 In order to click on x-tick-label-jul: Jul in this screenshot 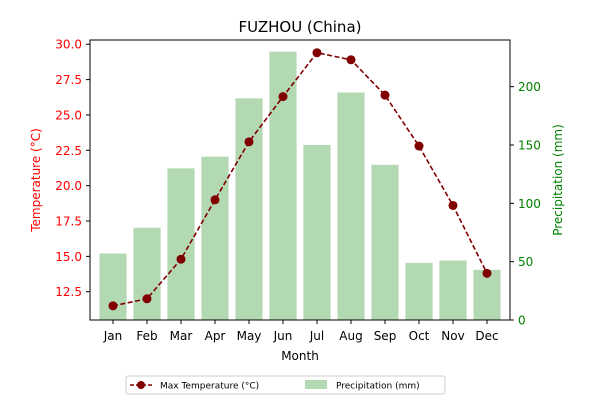, I will do `click(316, 336)`.